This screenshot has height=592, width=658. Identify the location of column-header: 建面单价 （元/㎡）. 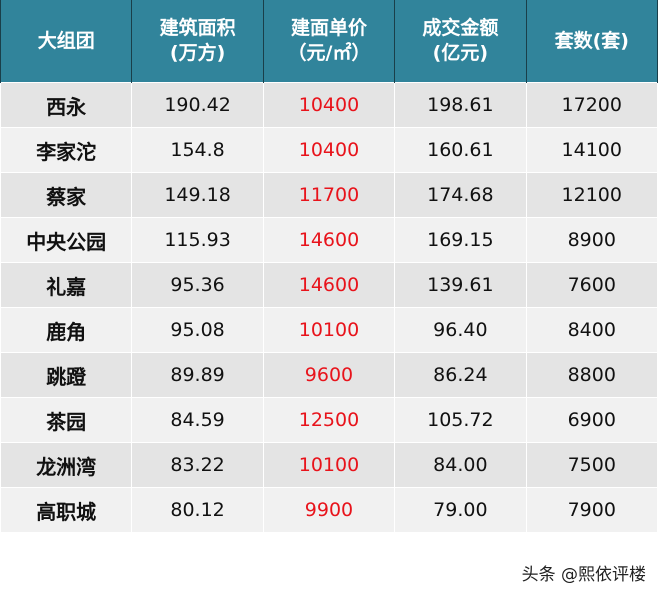
(329, 41).